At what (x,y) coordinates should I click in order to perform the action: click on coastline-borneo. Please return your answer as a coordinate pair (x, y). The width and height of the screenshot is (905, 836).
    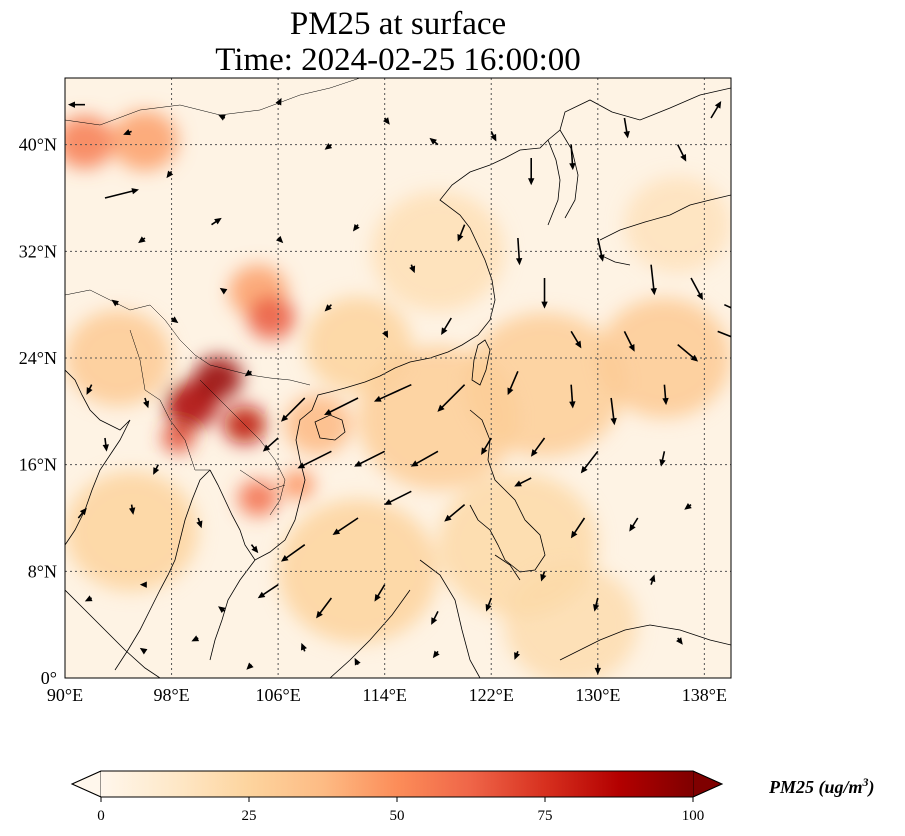
    Looking at the image, I should click on (405, 618).